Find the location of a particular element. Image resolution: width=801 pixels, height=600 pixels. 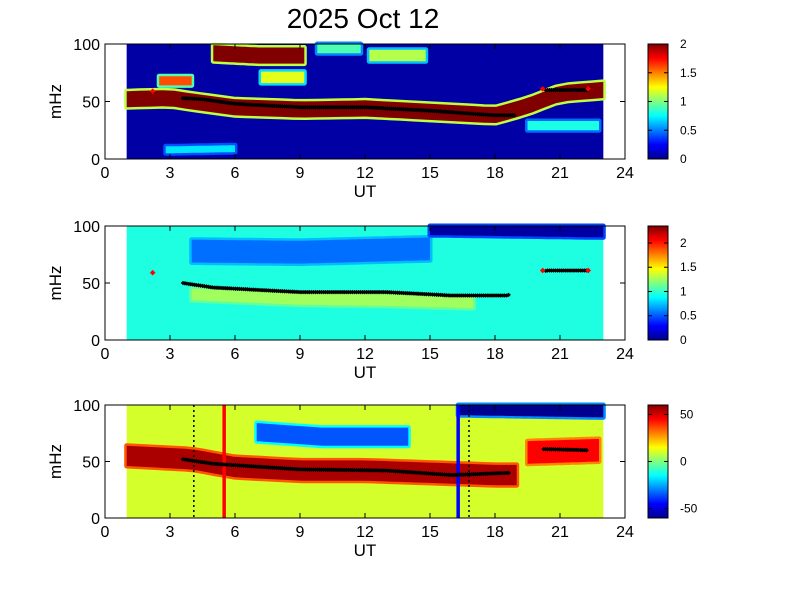

colorbar is located at coordinates (658, 283).